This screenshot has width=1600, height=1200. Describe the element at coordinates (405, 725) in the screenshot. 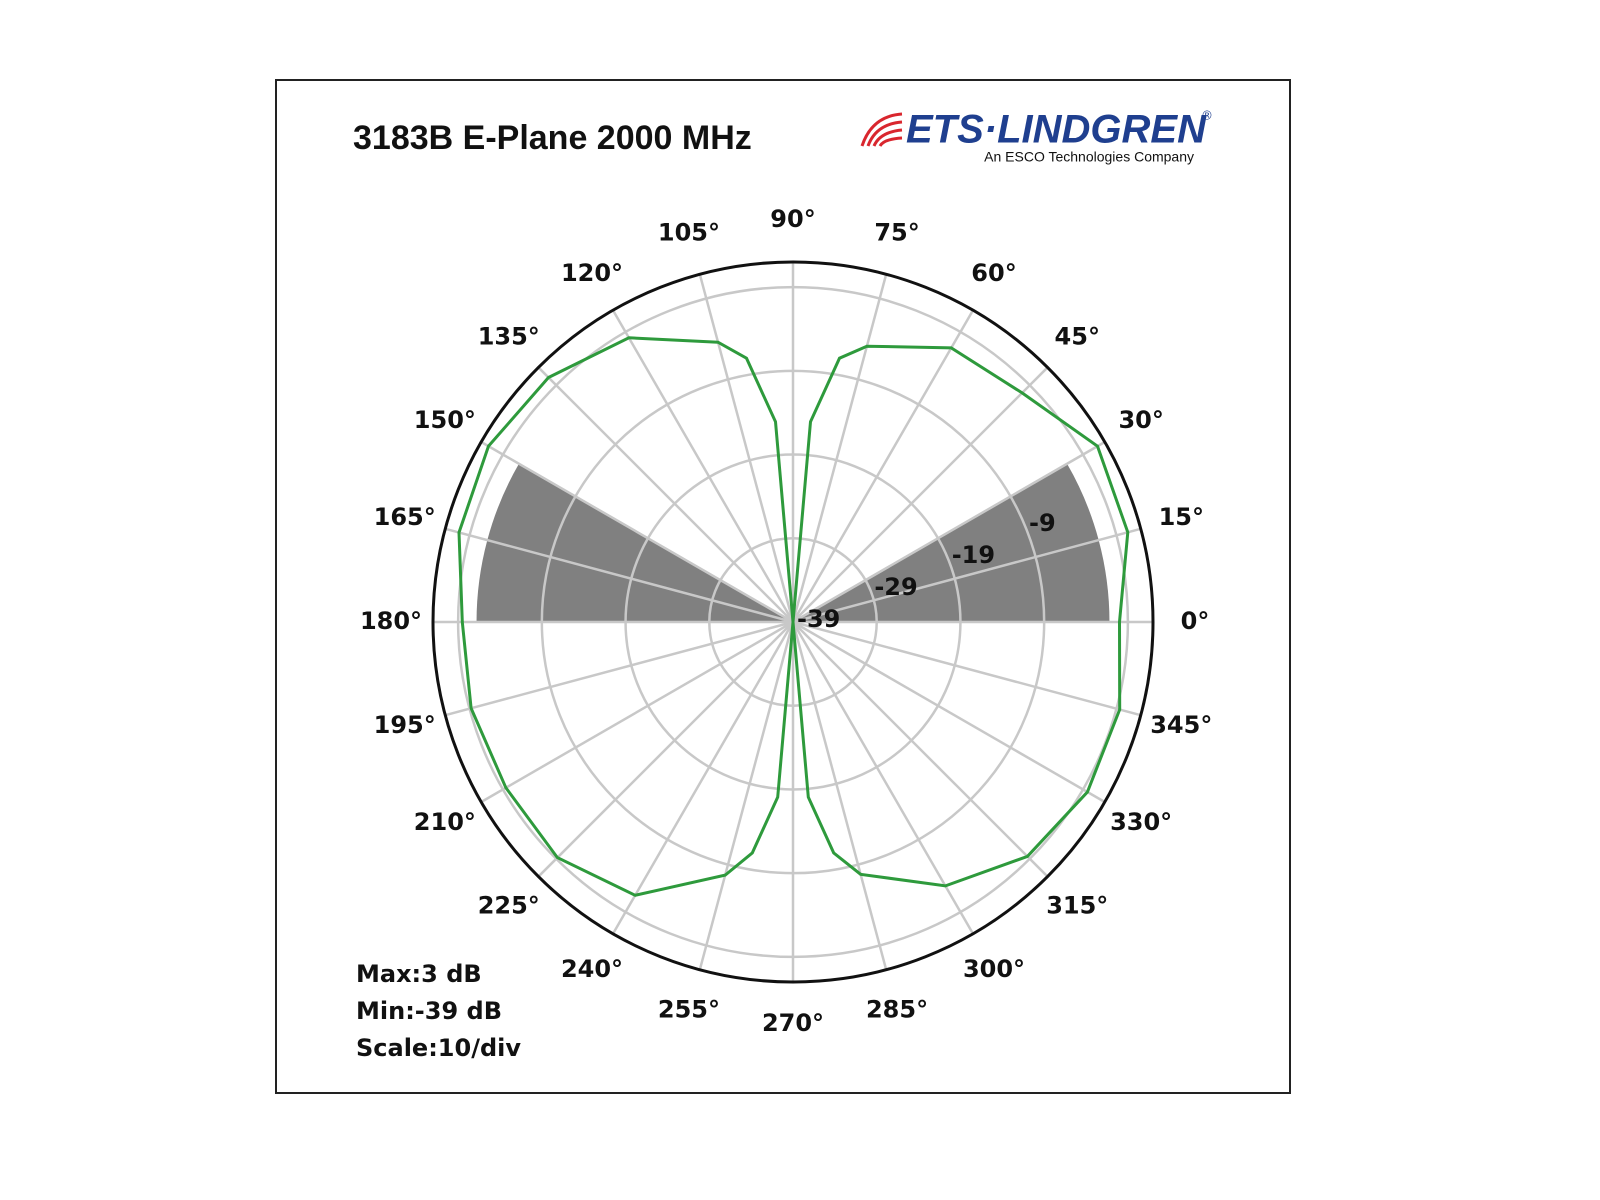

I see `theta-tick-label: 195°` at that location.